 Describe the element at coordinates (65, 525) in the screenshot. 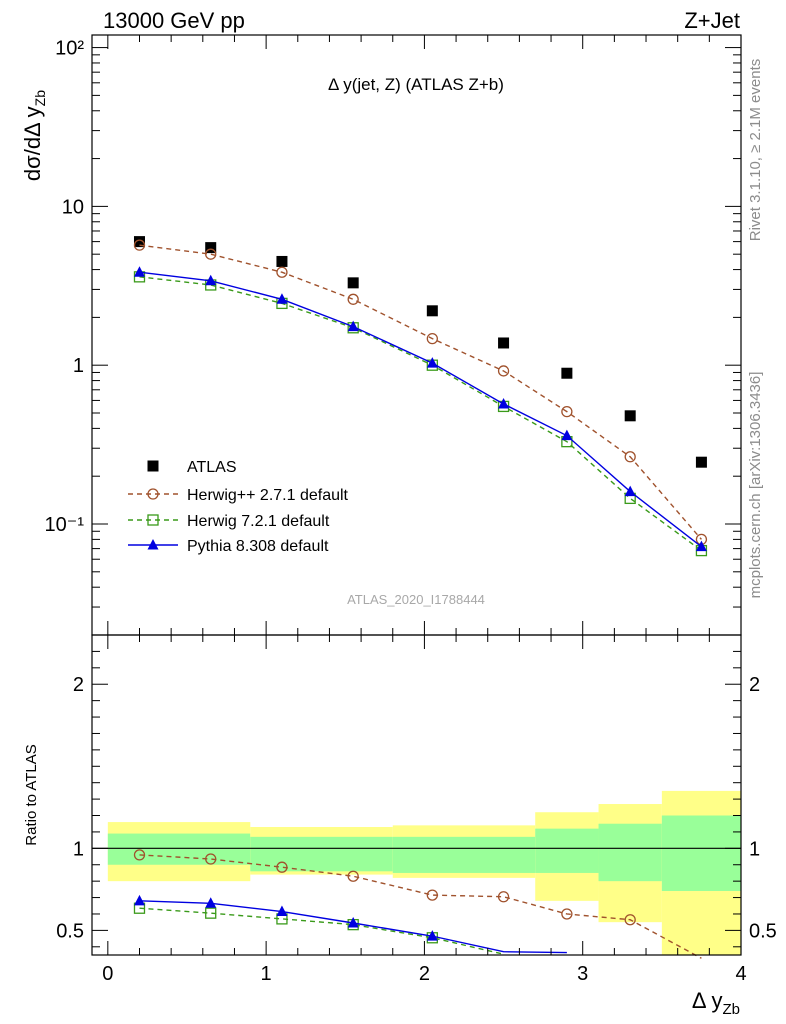

I see `y-tick-label: 10⁻¹` at that location.